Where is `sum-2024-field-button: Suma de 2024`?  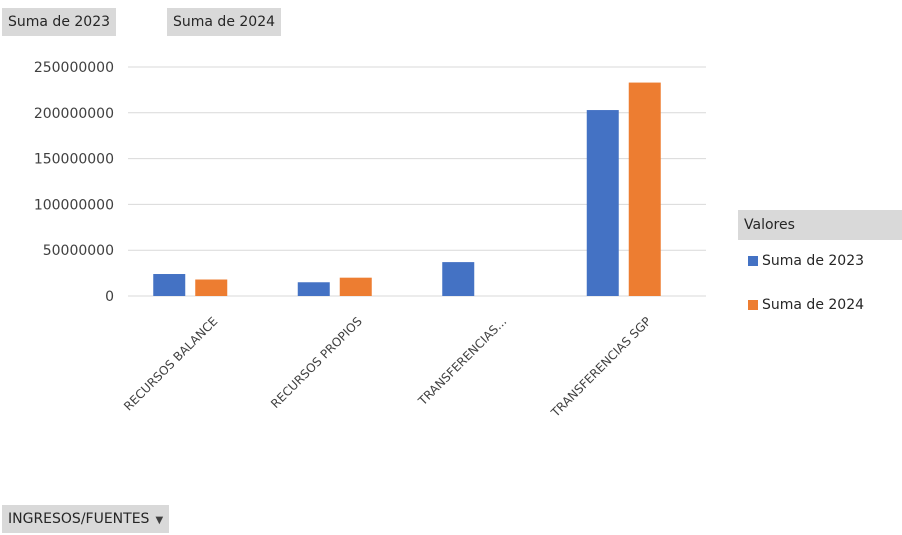
sum-2024-field-button: Suma de 2024 is located at coordinates (224, 22).